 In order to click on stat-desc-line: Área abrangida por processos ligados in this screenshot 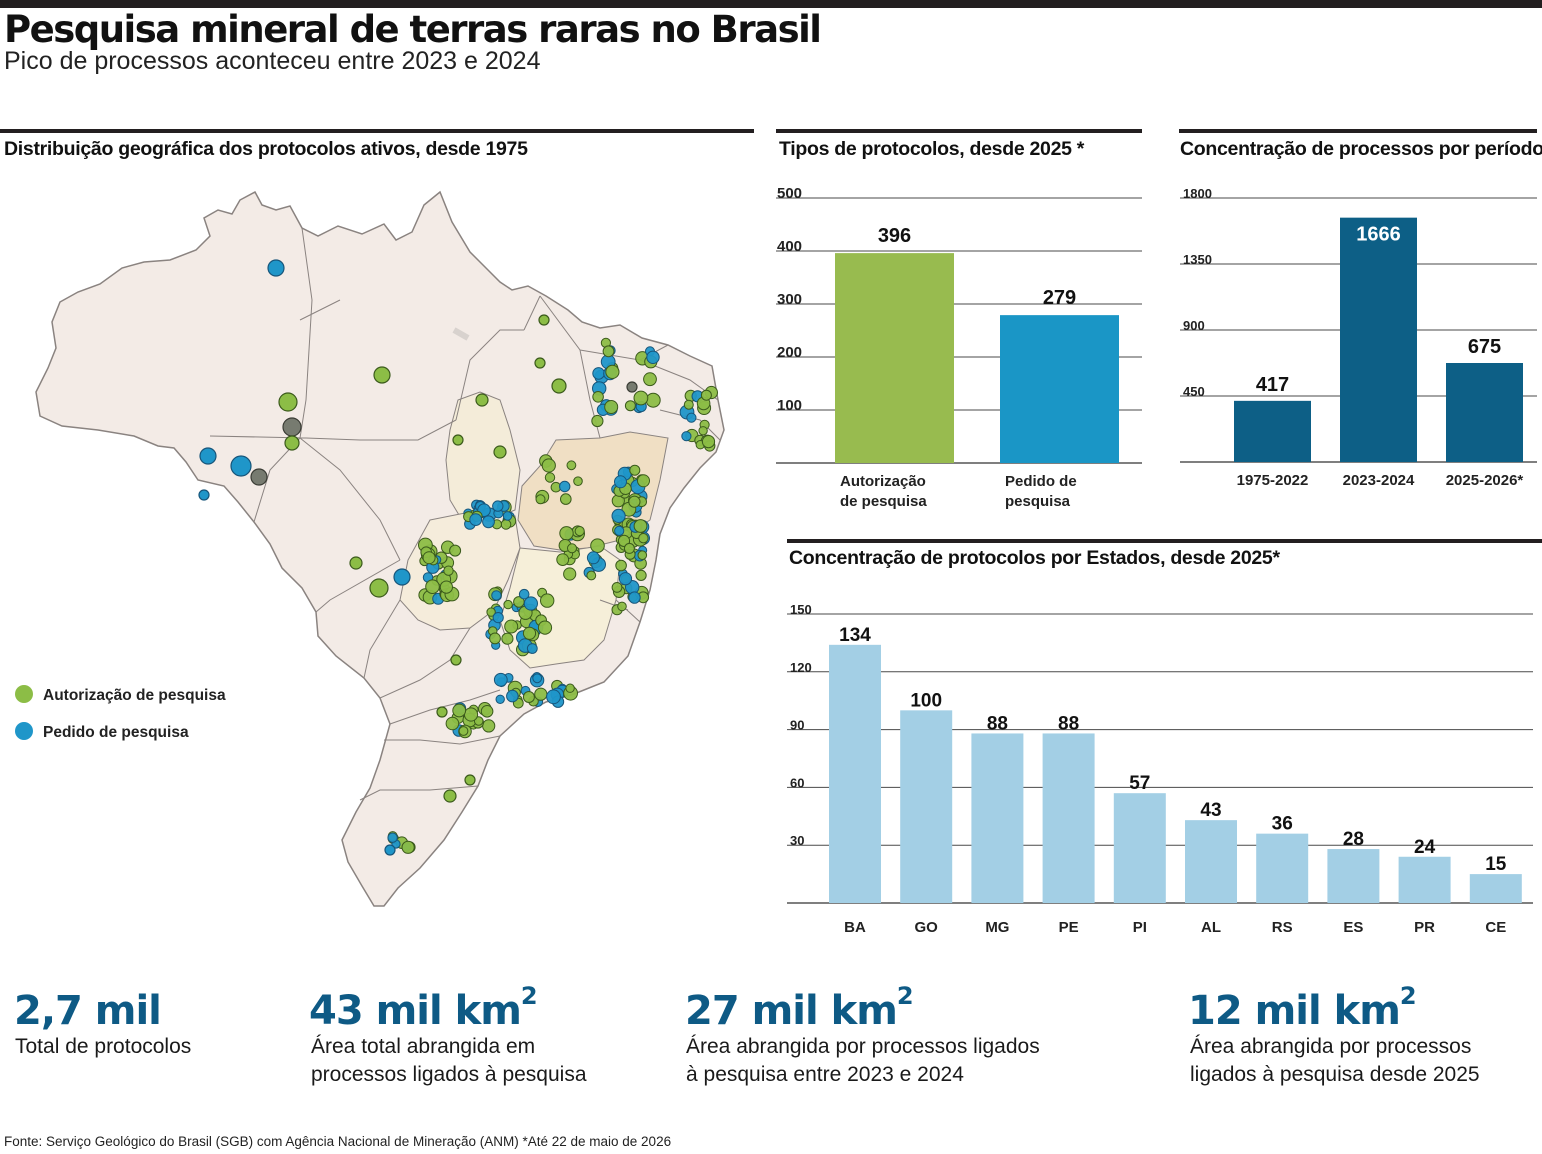, I will do `click(863, 1046)`.